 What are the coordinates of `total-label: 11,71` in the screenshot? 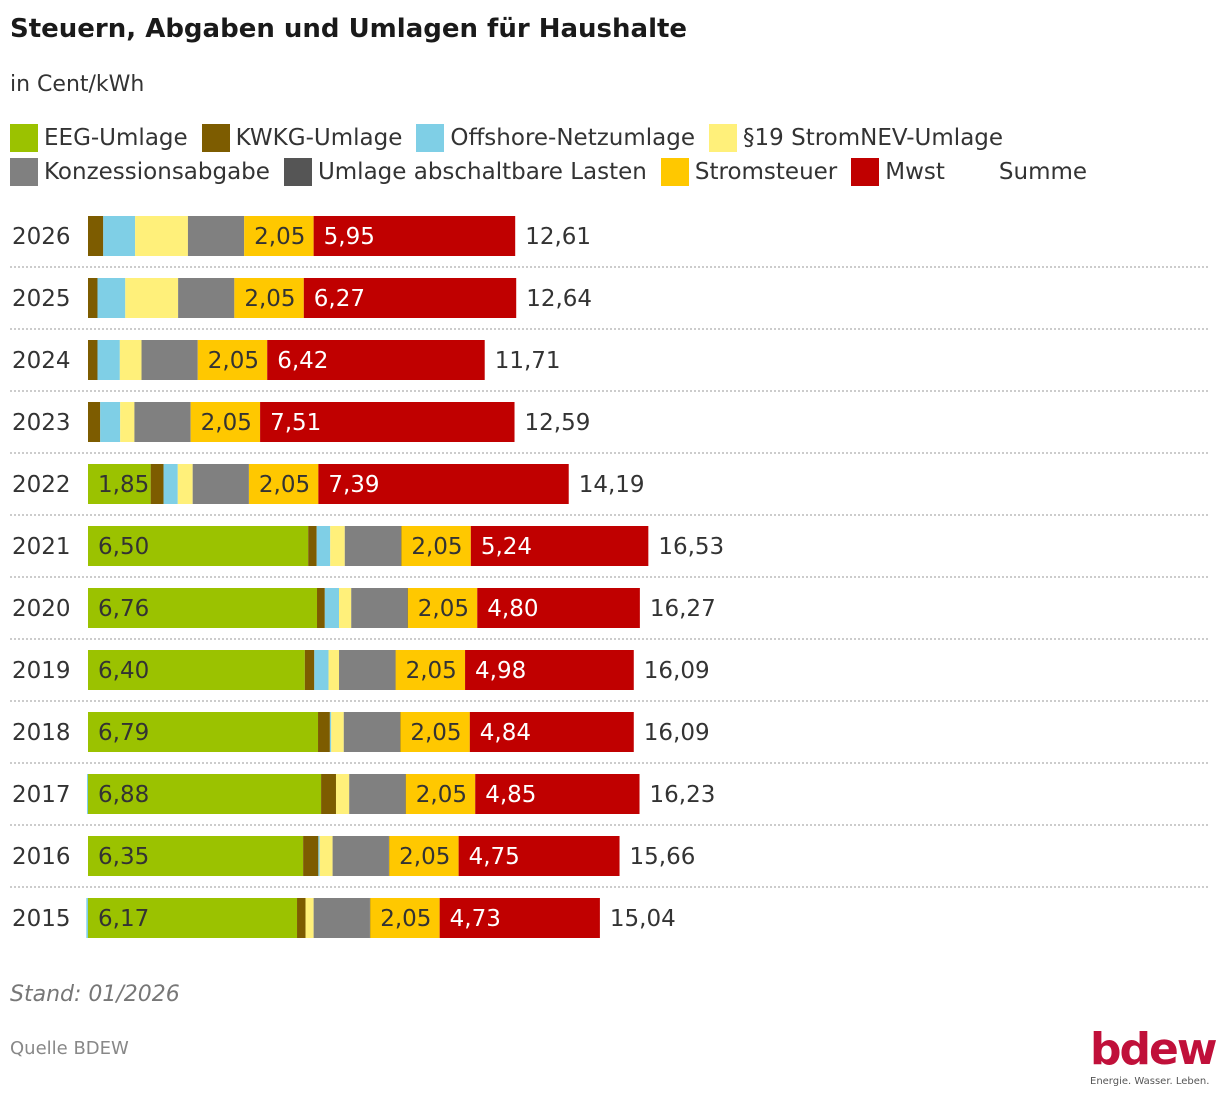 It's located at (528, 361).